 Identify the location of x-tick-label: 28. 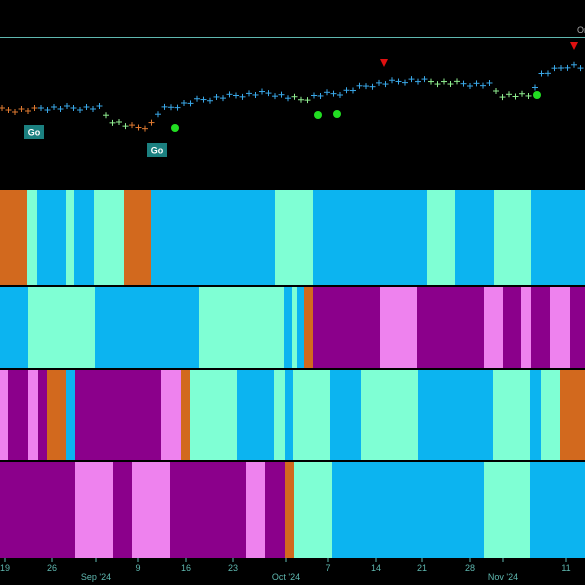
(470, 568).